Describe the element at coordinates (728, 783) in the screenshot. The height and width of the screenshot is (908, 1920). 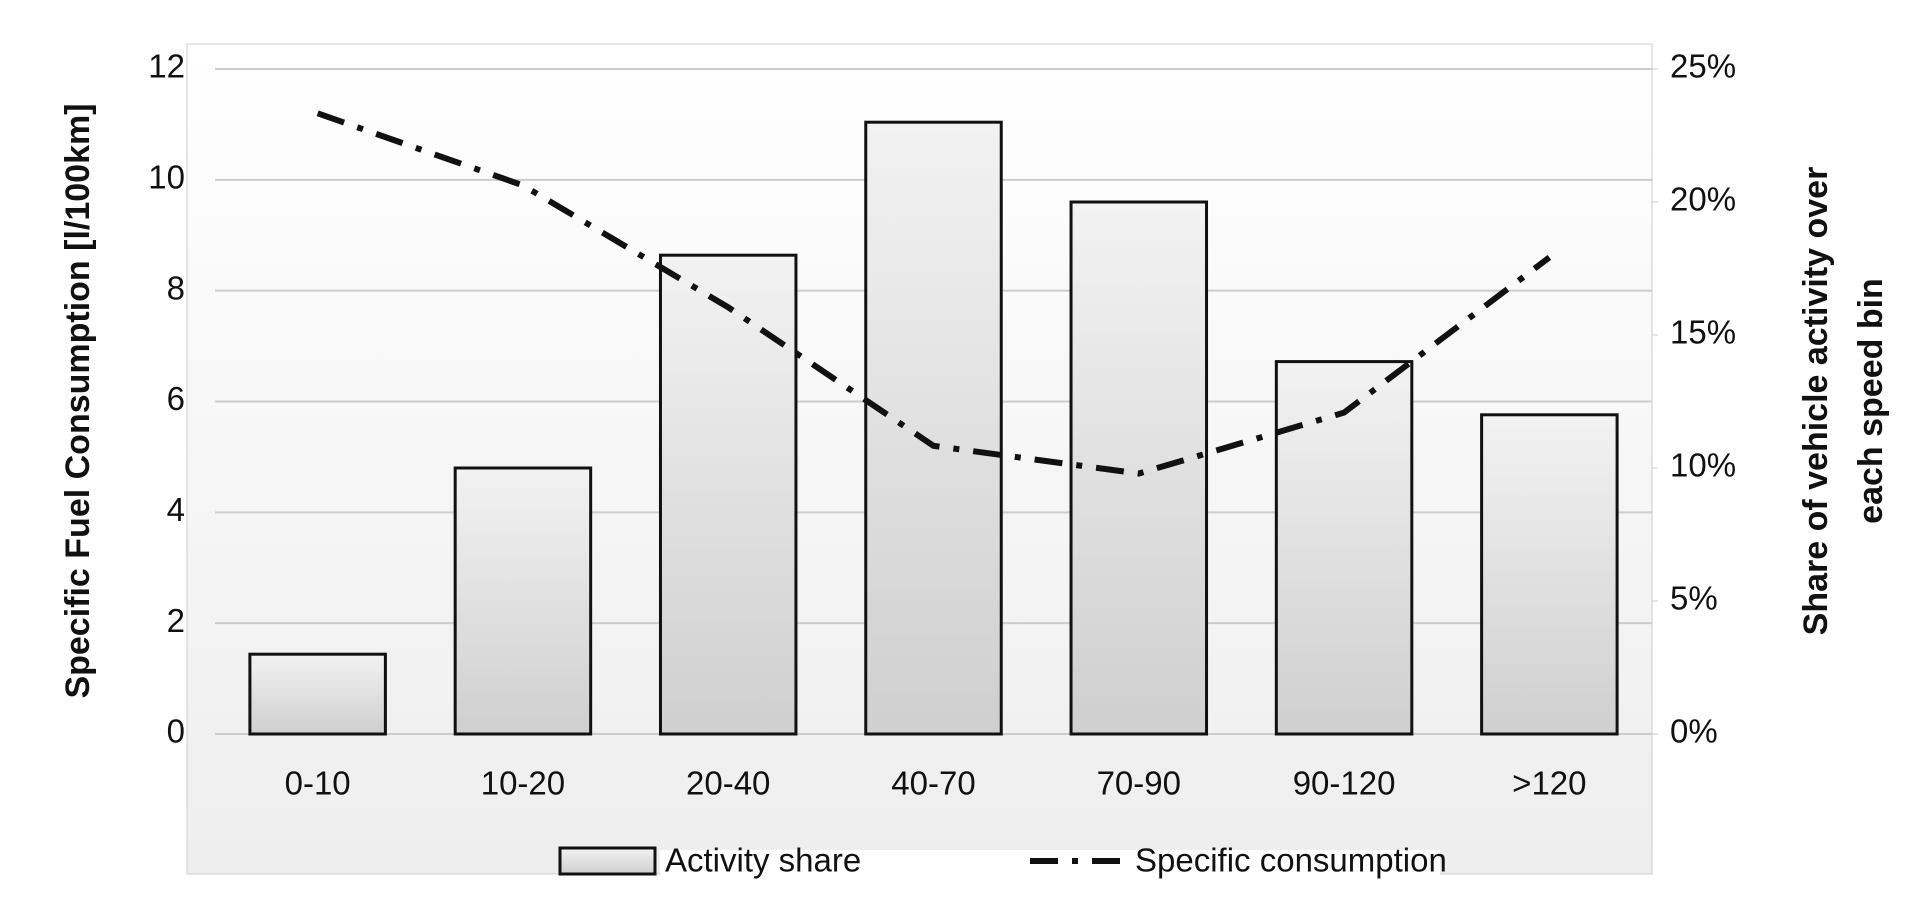
I see `x-tick-label: 20-40` at that location.